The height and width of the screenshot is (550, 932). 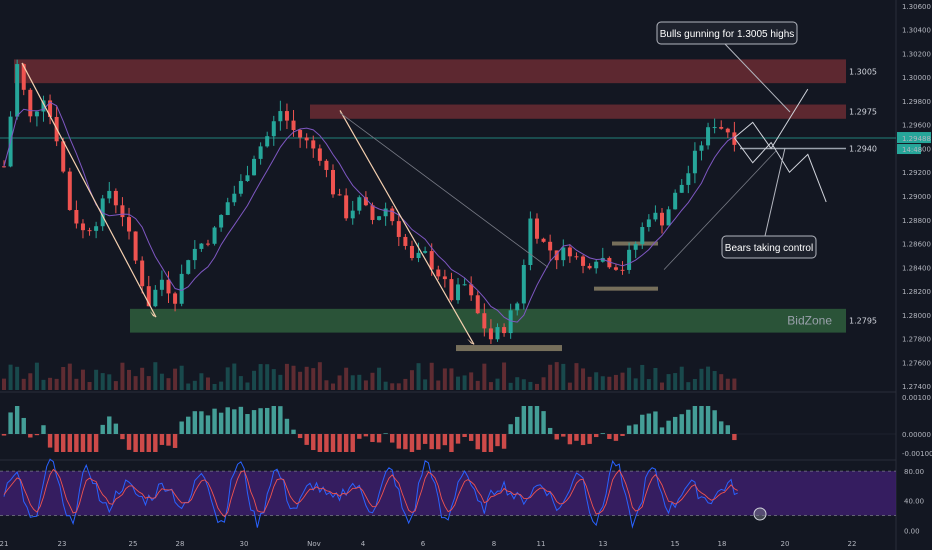 What do you see at coordinates (541, 544) in the screenshot?
I see `x-tick-label: 11` at bounding box center [541, 544].